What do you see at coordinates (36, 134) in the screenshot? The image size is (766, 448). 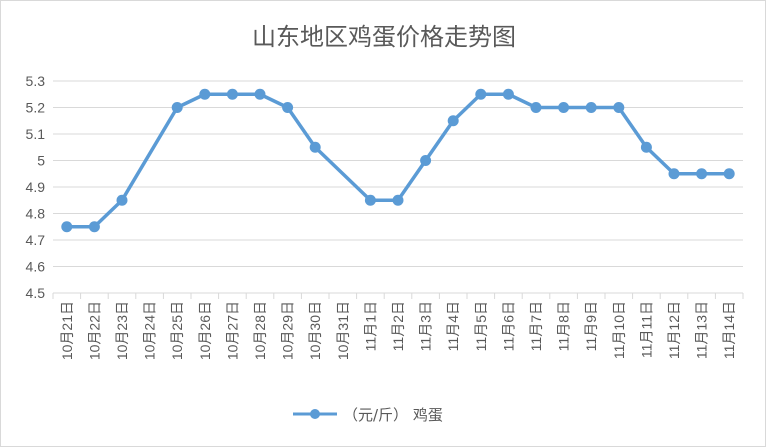 I see `y-tick-label: 5.1` at bounding box center [36, 134].